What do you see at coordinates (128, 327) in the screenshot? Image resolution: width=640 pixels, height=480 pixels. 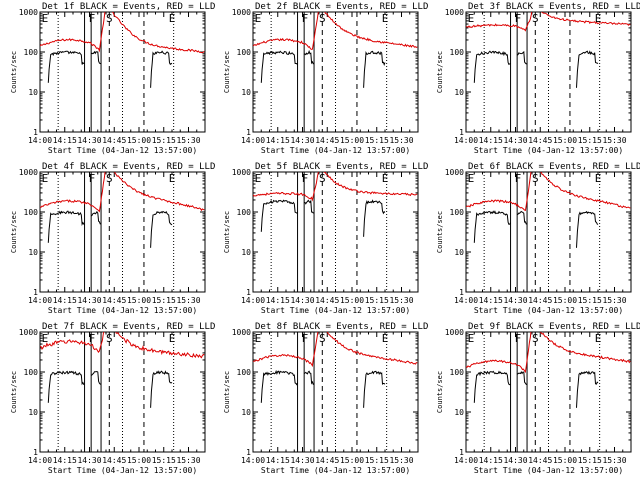 I see `panel-title: Det 7f BLACK = Events, RED = LLD` at bounding box center [128, 327].